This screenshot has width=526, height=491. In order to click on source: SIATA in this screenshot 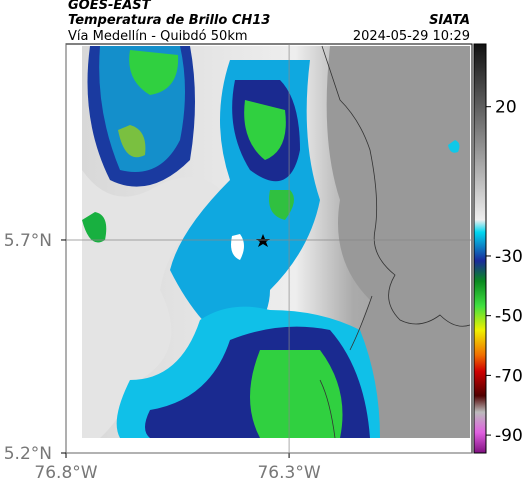, I will do `click(449, 20)`.